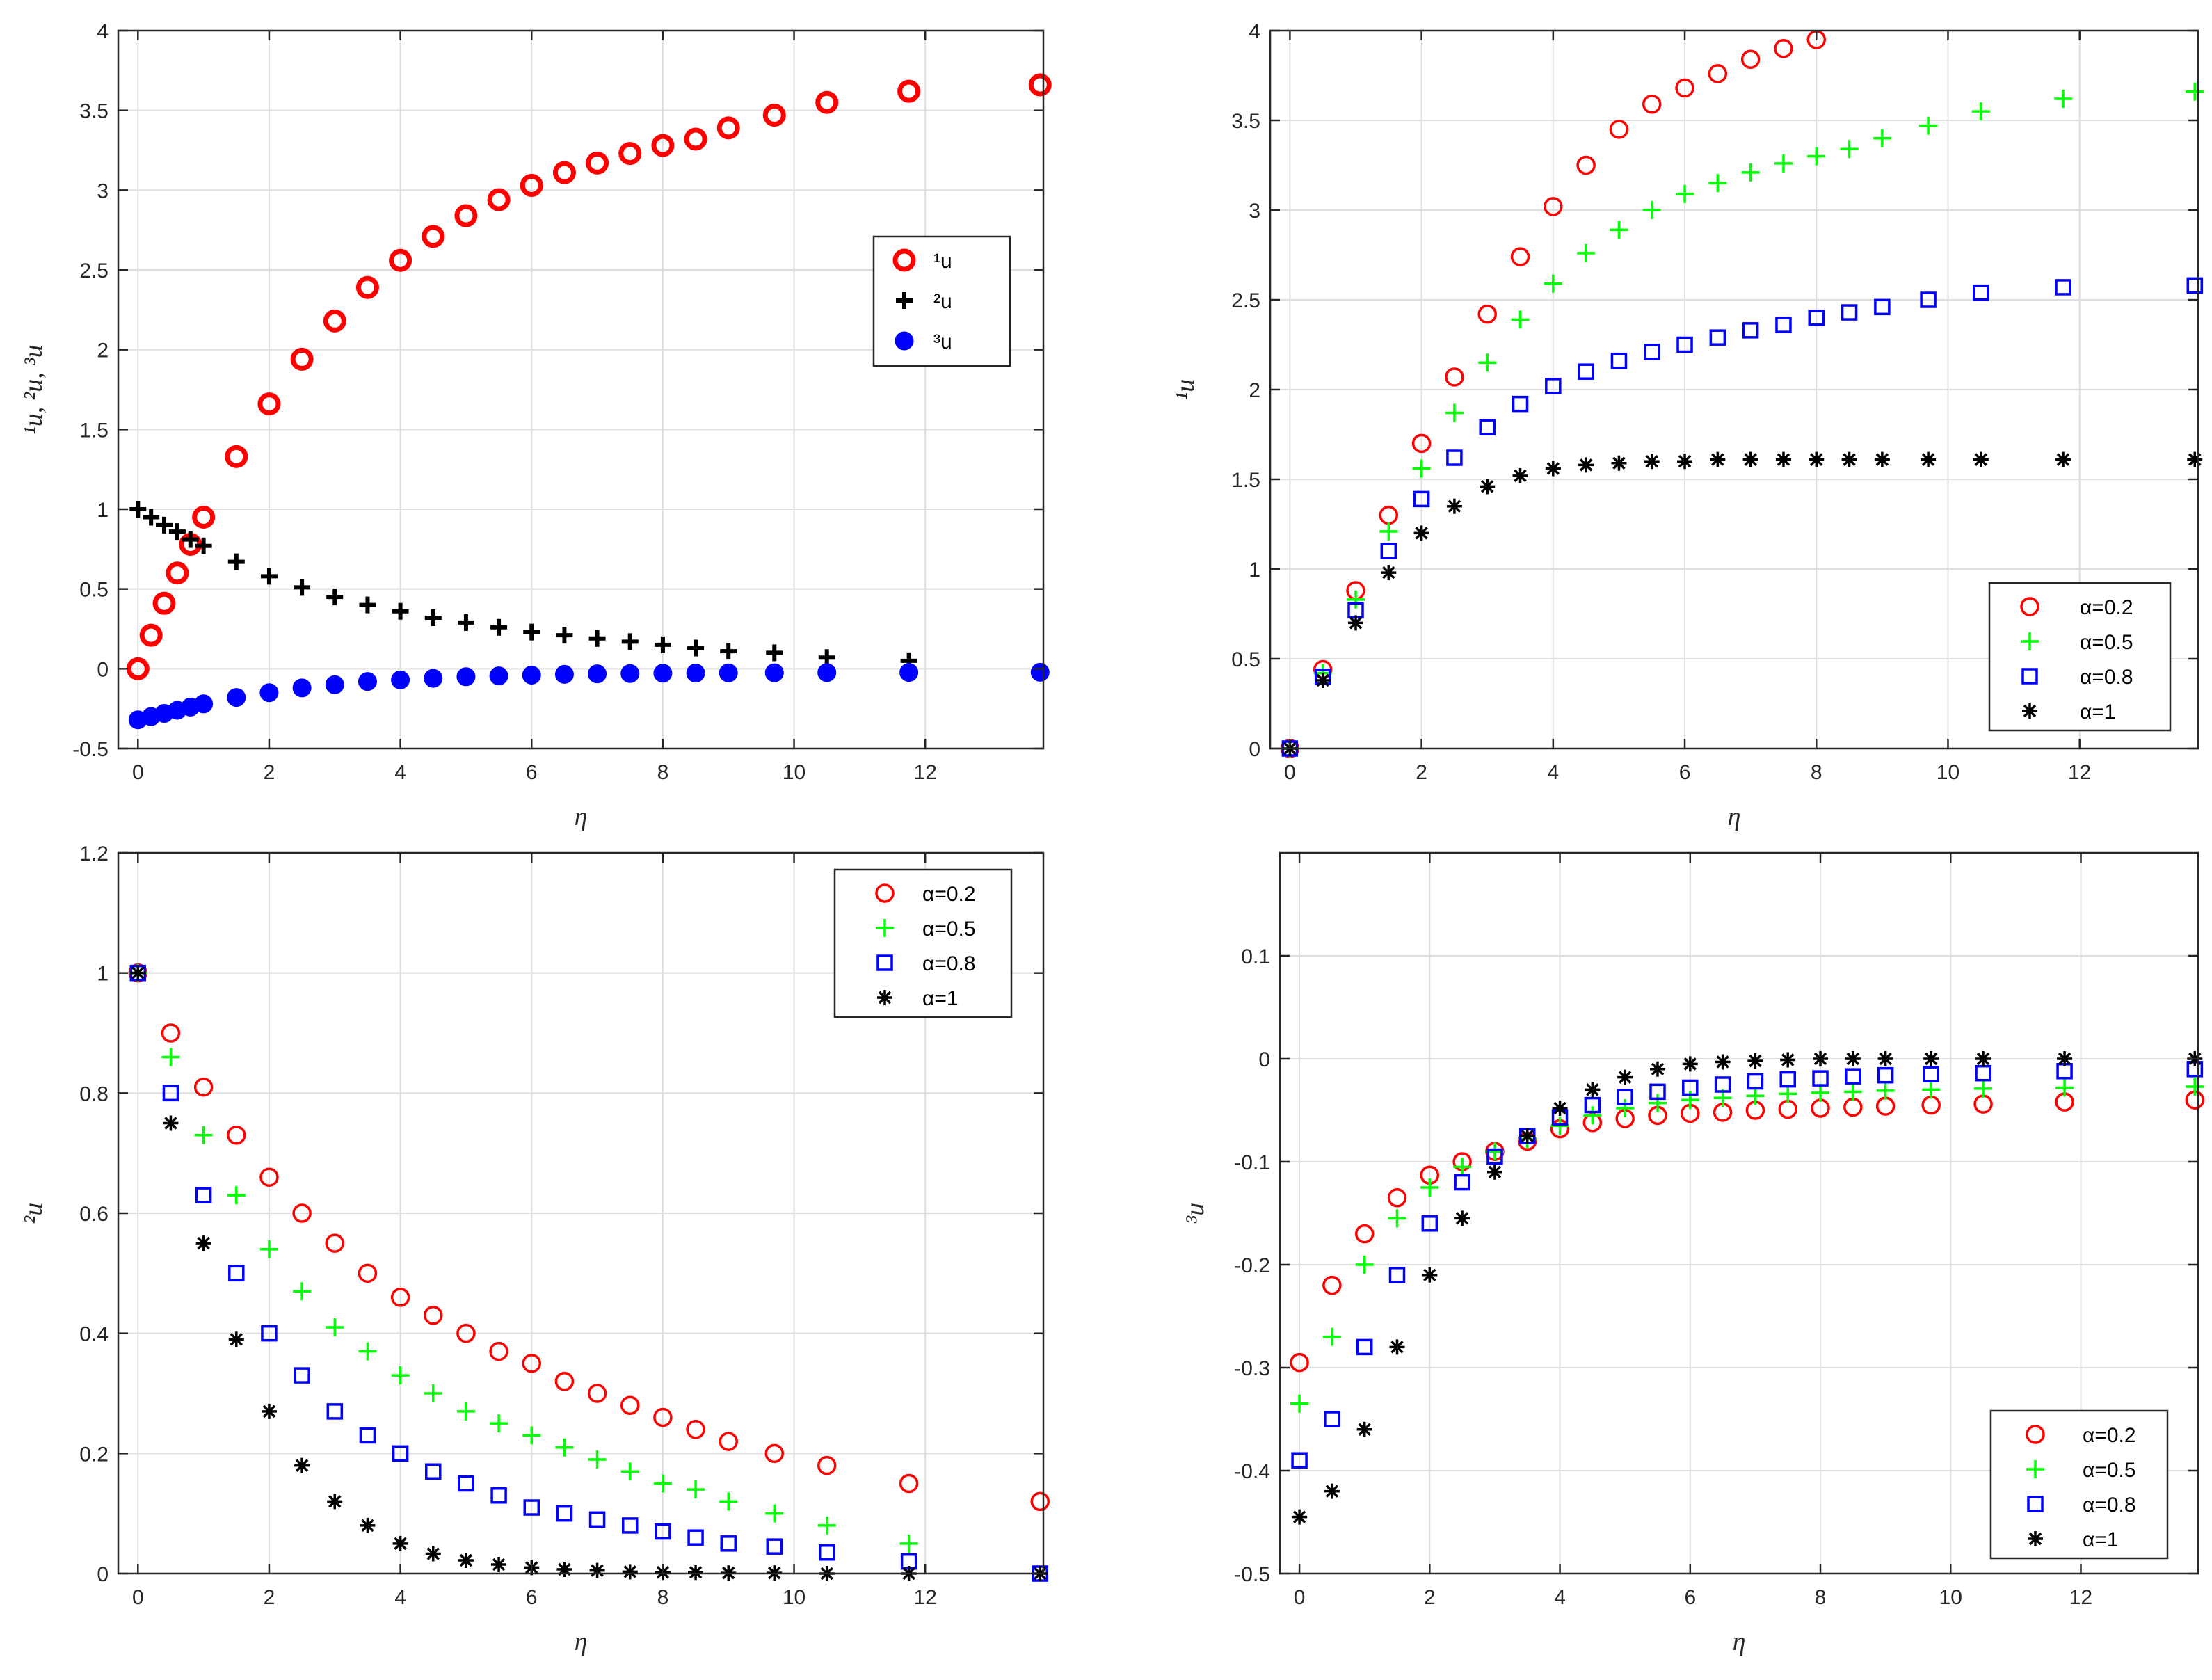  What do you see at coordinates (138, 772) in the screenshot?
I see `panel-a-xtick-label: 0` at bounding box center [138, 772].